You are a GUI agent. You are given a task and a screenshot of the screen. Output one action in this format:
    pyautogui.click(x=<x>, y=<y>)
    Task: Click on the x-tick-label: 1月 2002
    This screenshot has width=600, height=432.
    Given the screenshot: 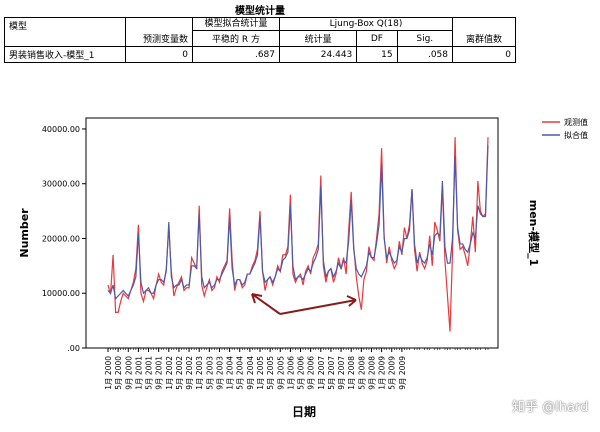 What is the action you would take?
    pyautogui.click(x=169, y=373)
    